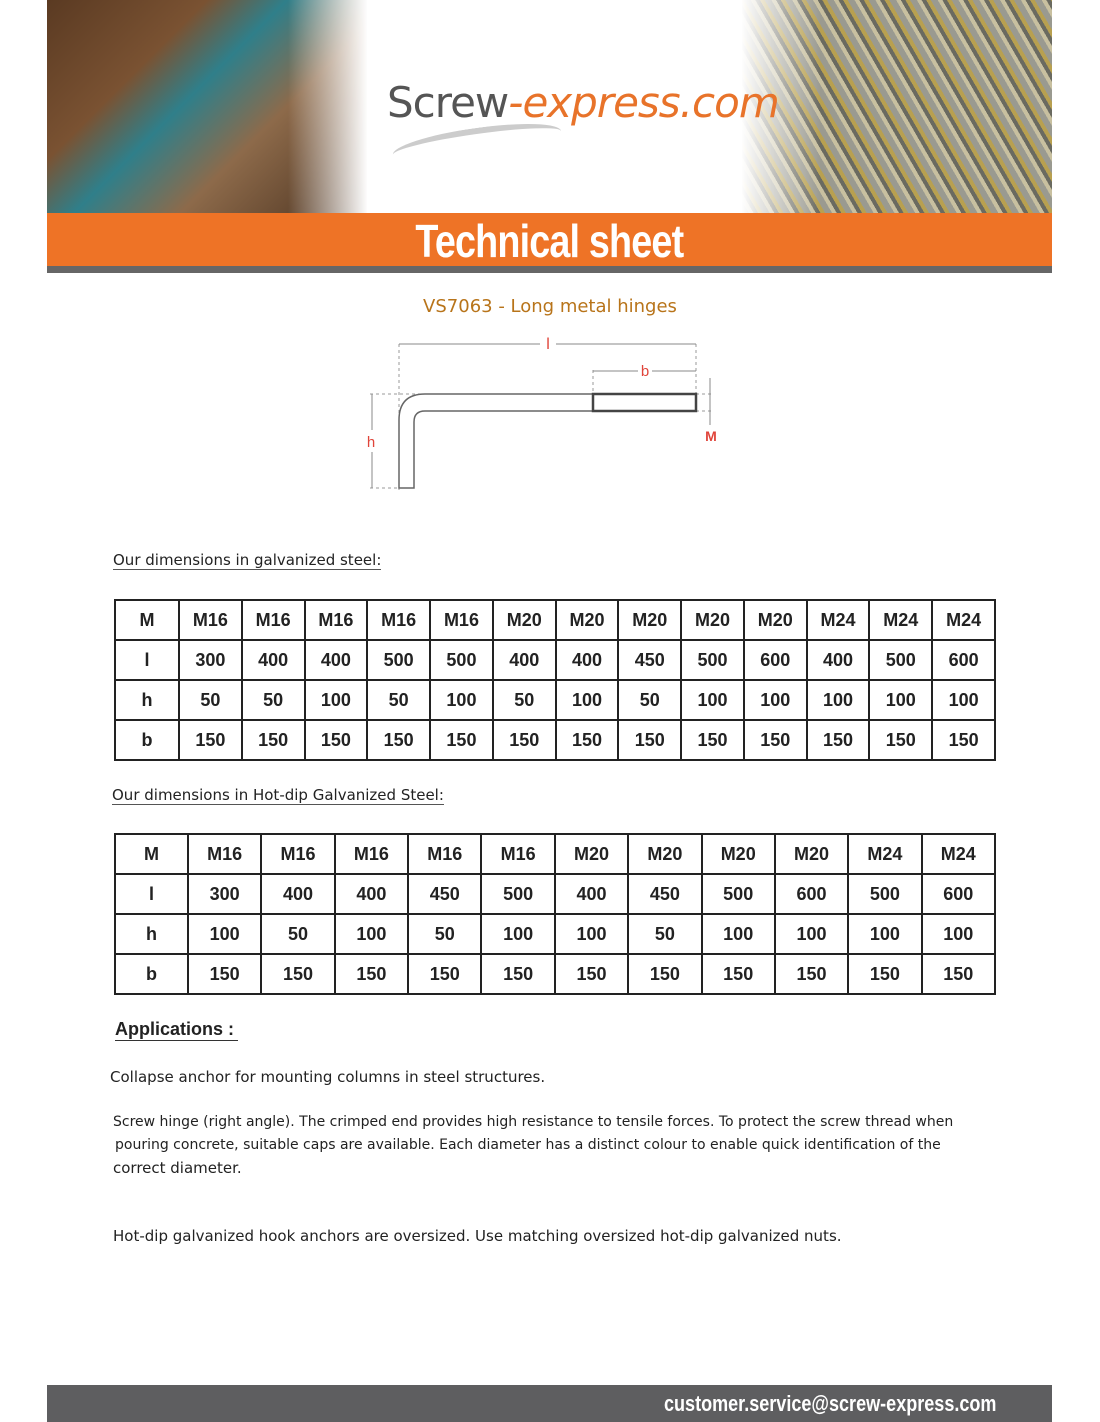  What do you see at coordinates (147, 620) in the screenshot?
I see `row-header-cell: M` at bounding box center [147, 620].